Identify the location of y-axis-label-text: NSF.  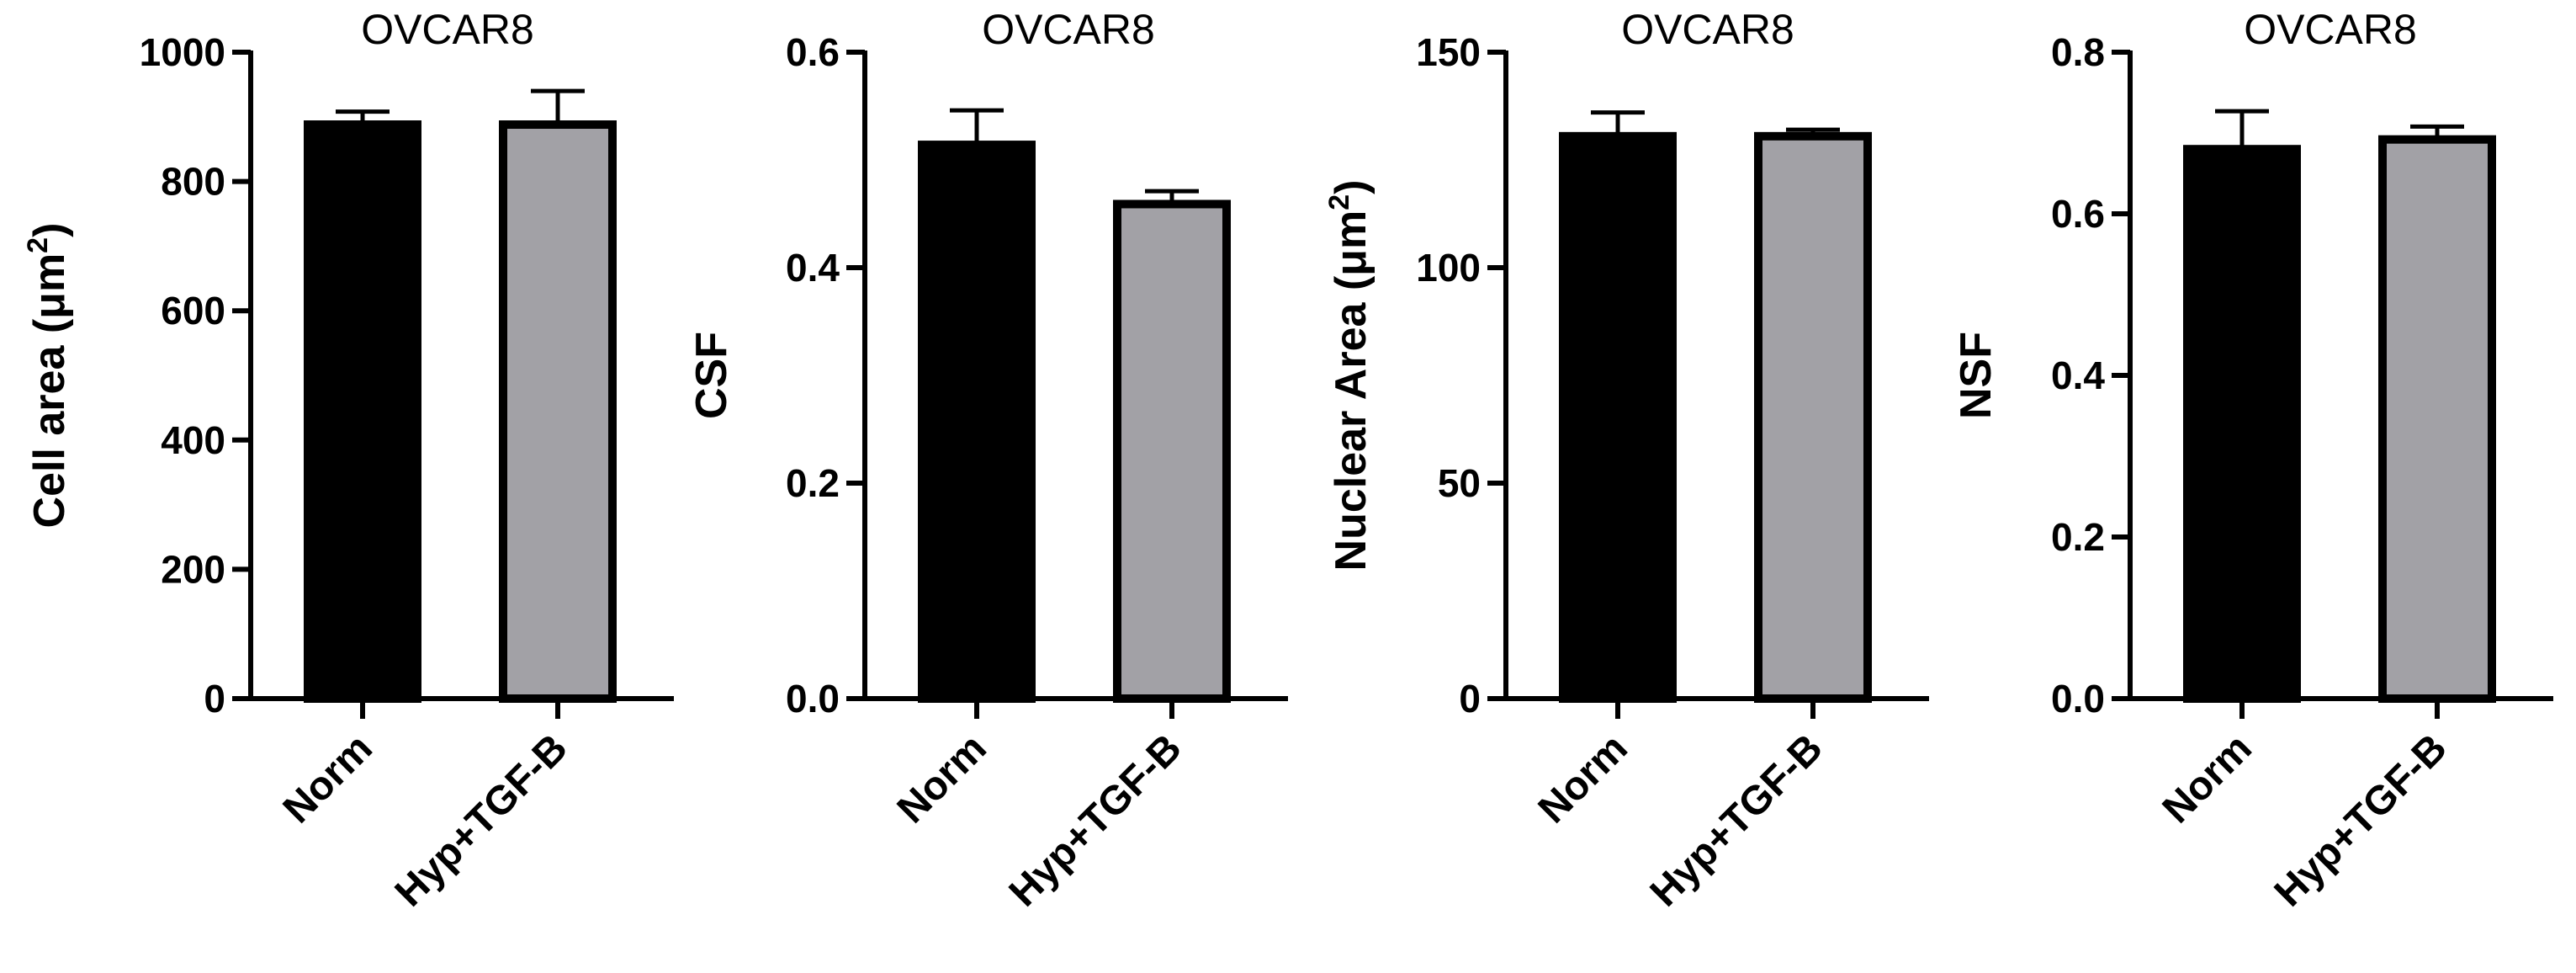
(1977, 375).